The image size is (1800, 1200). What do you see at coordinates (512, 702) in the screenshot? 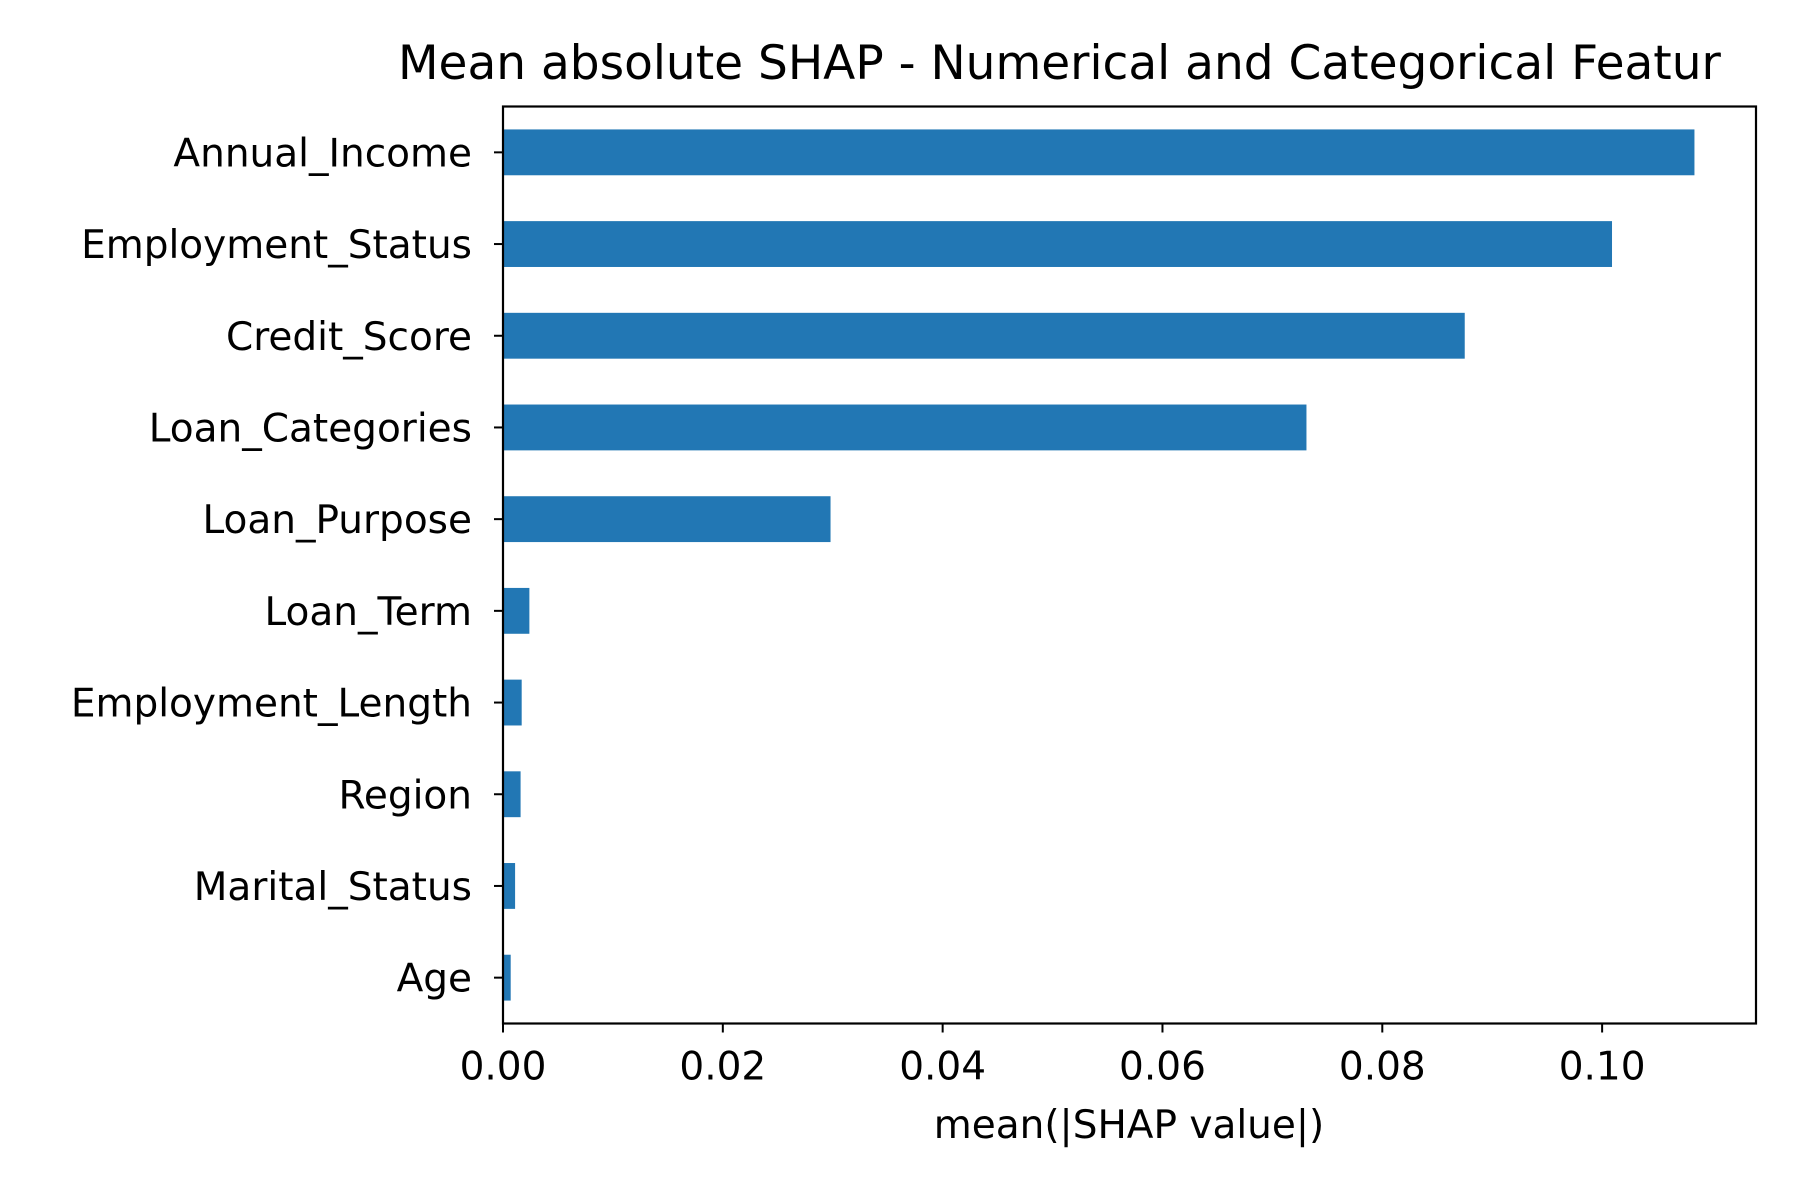
I see `bar-employment-length` at bounding box center [512, 702].